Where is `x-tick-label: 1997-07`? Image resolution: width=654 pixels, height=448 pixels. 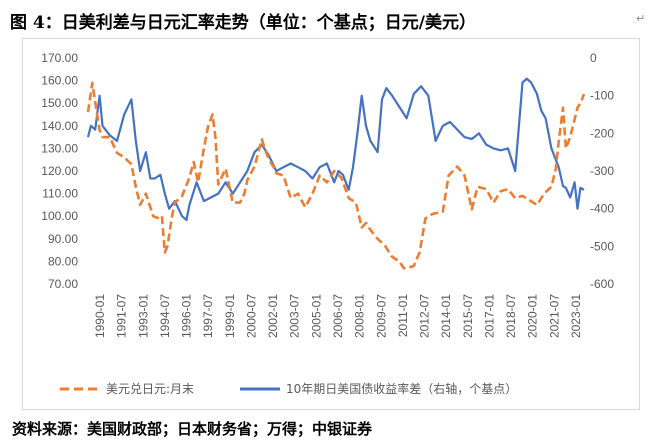 x-tick-label: 1997-07 is located at coordinates (208, 316).